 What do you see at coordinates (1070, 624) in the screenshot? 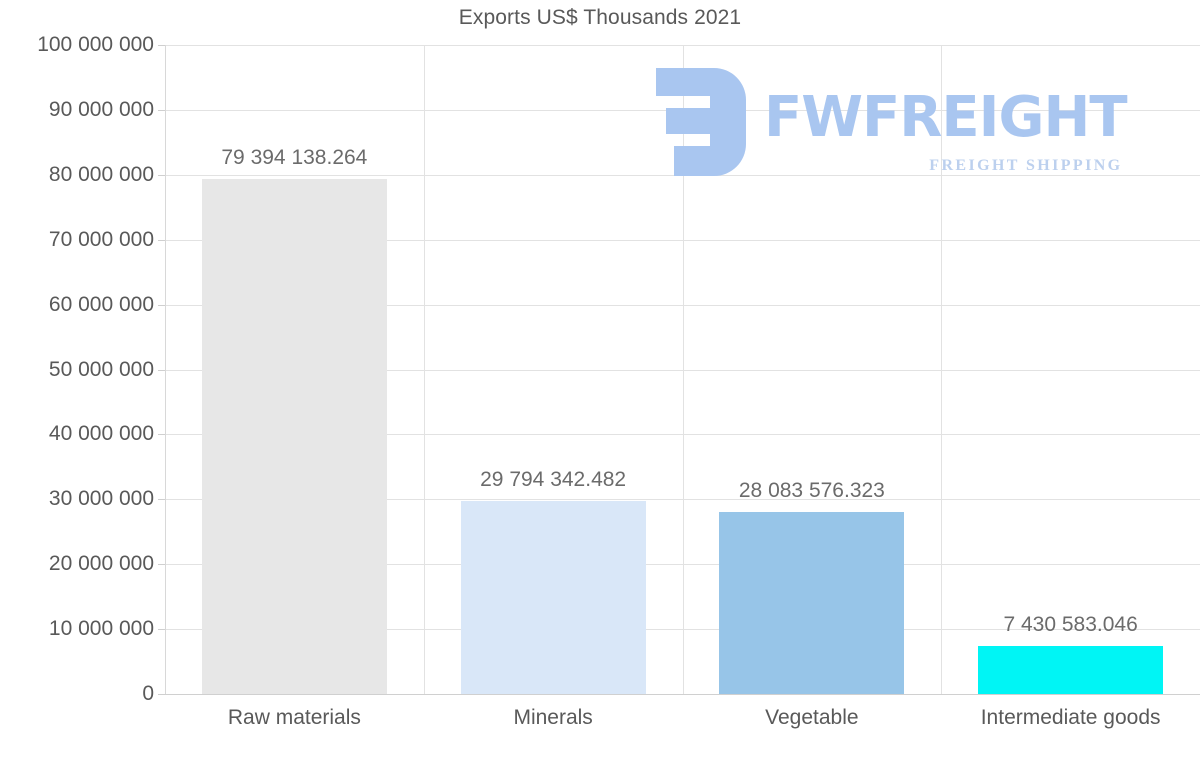
I see `bar-value-label: 7 430 583.046` at bounding box center [1070, 624].